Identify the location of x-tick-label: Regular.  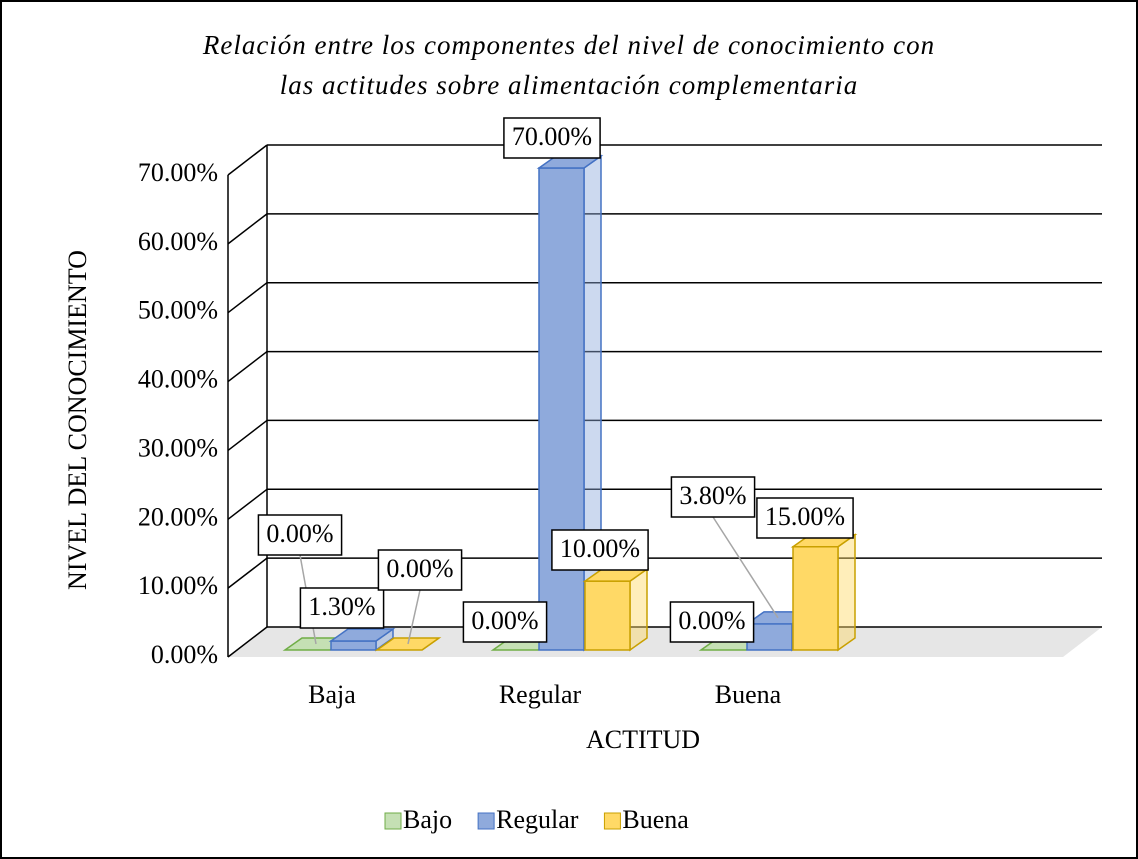
(540, 694).